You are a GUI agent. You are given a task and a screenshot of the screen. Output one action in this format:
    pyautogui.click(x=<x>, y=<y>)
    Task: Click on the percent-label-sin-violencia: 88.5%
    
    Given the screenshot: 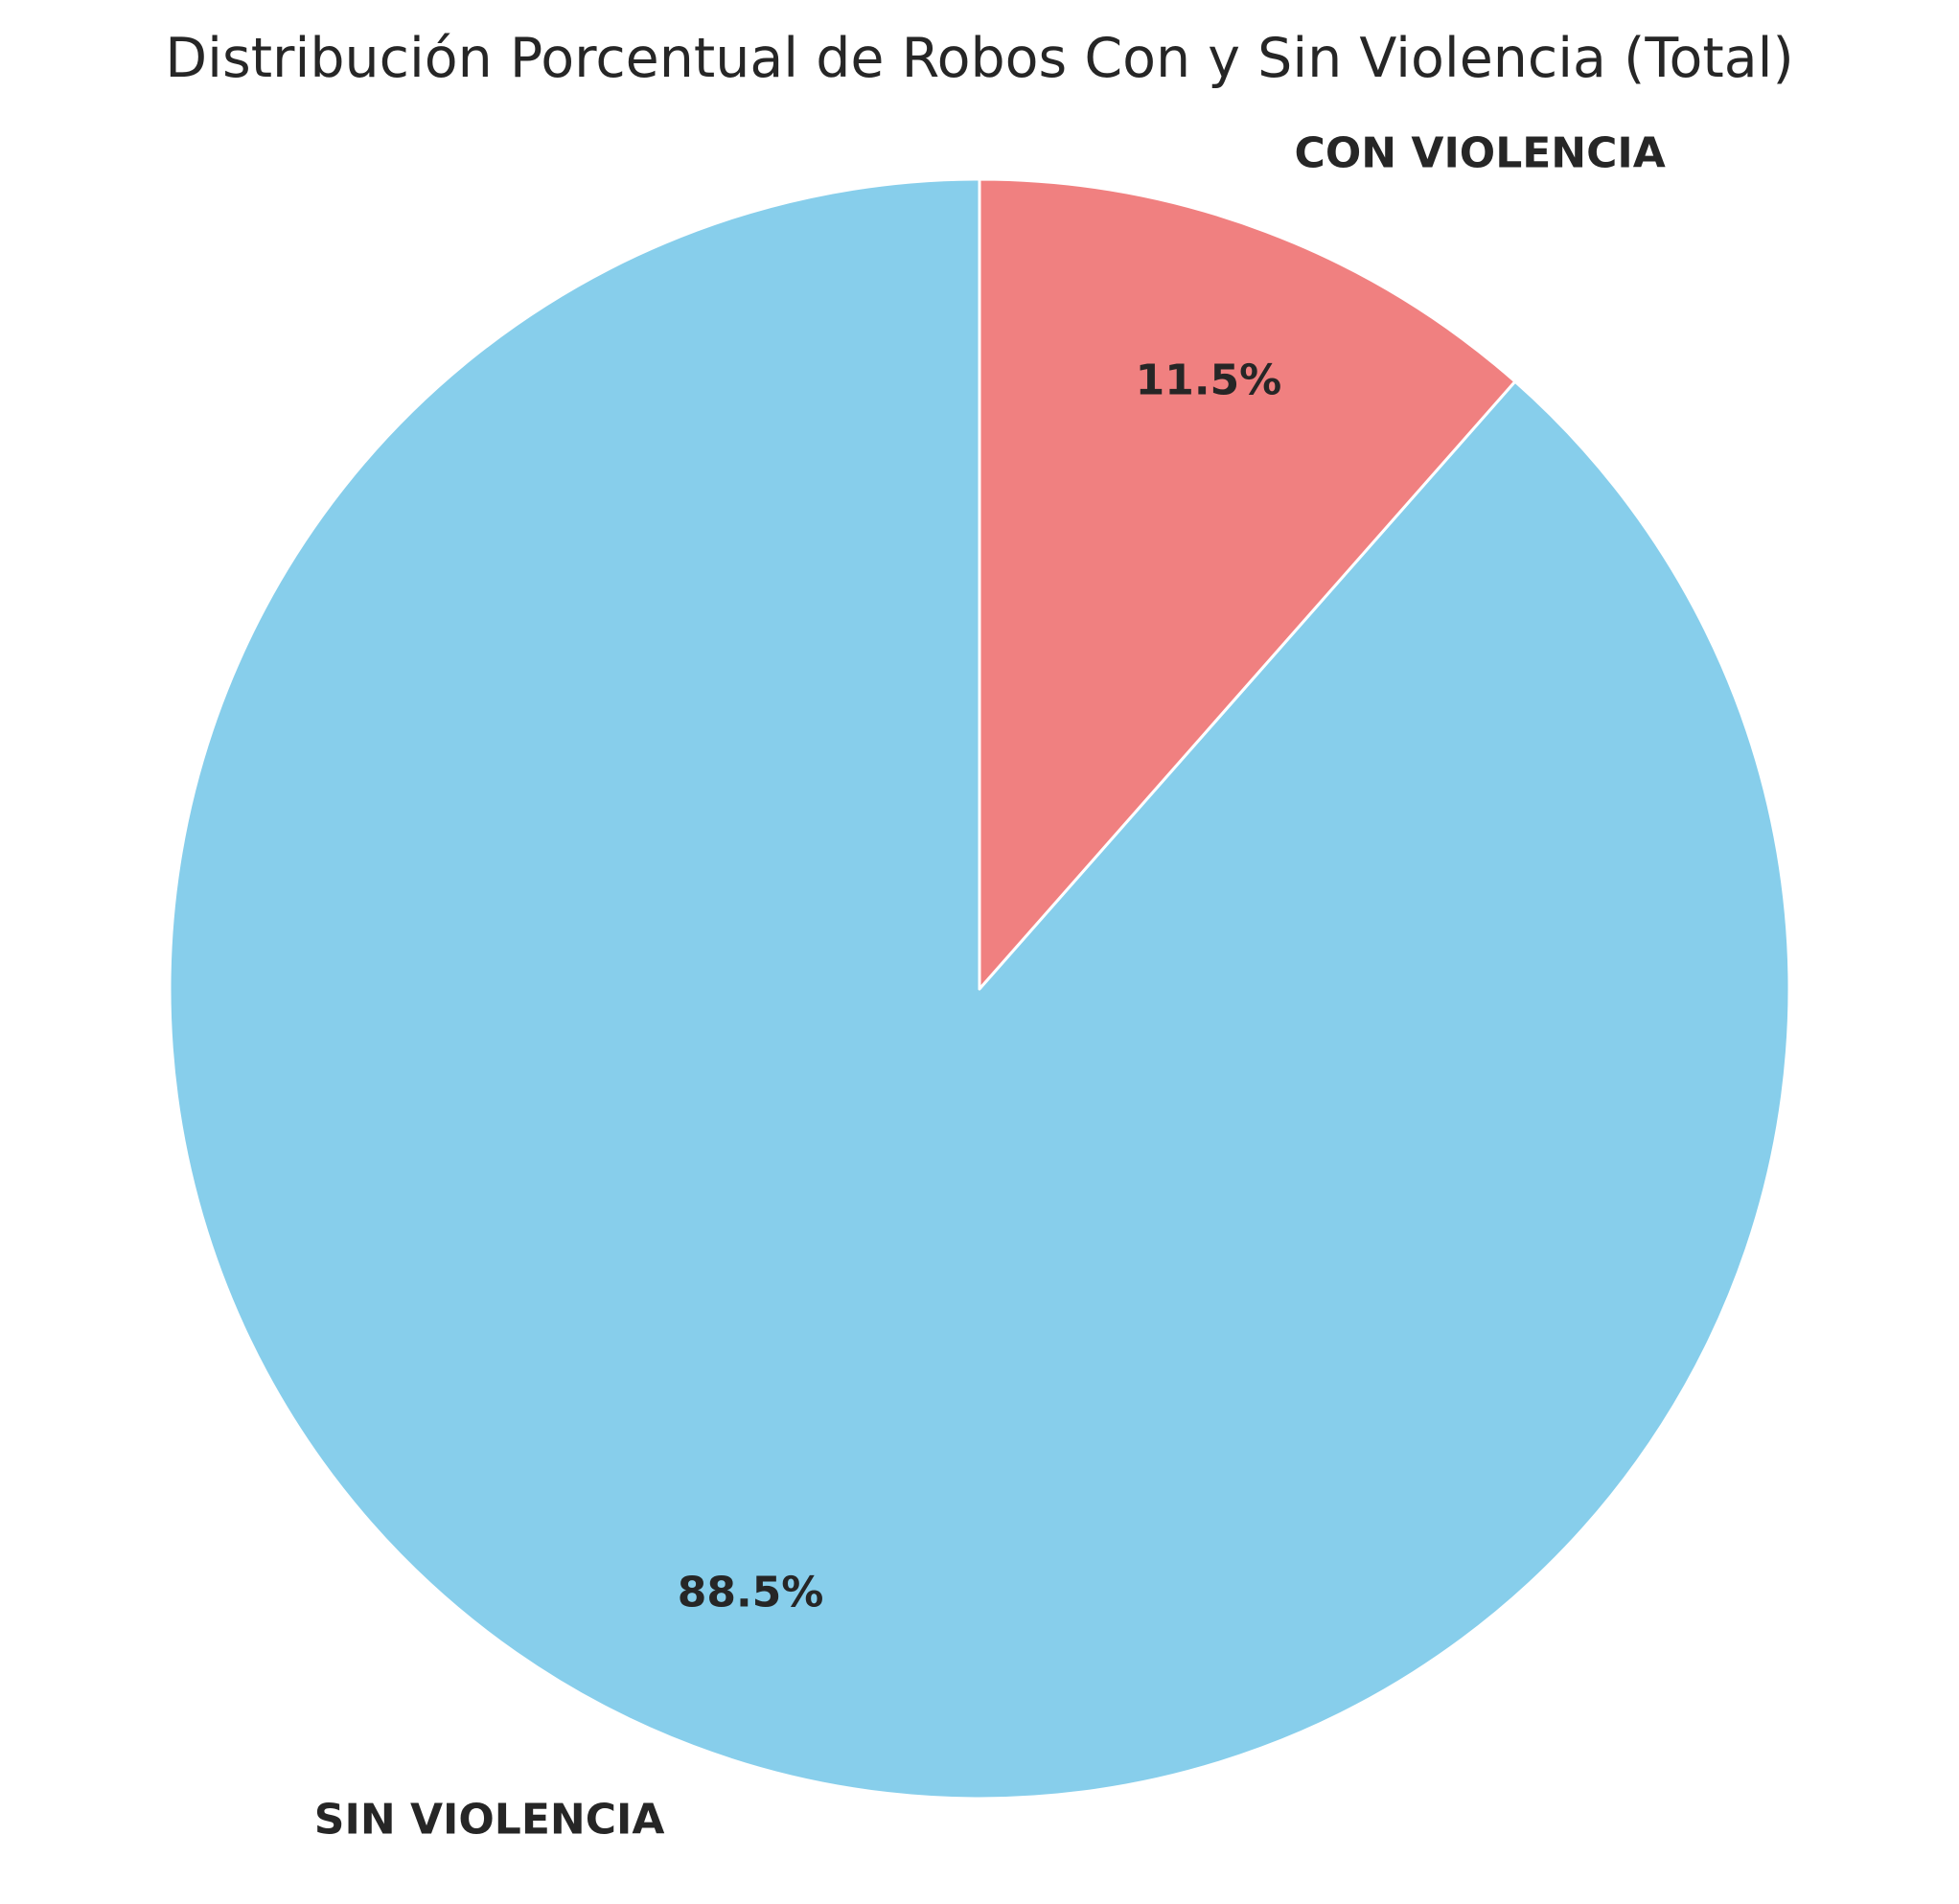 What is the action you would take?
    pyautogui.click(x=751, y=1593)
    